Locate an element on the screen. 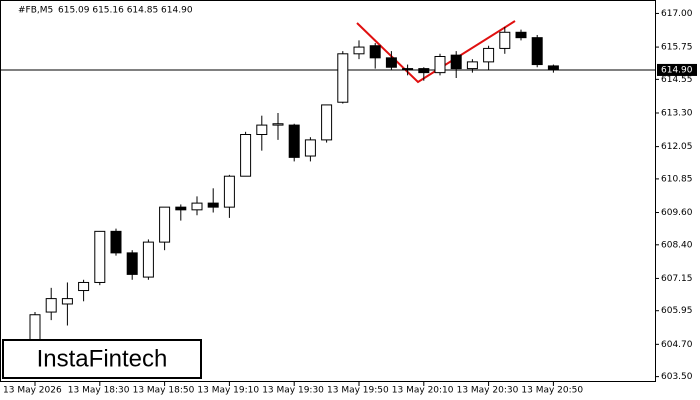 The image size is (700, 400). x-tick-label: 13 May 18:30 is located at coordinates (99, 391).